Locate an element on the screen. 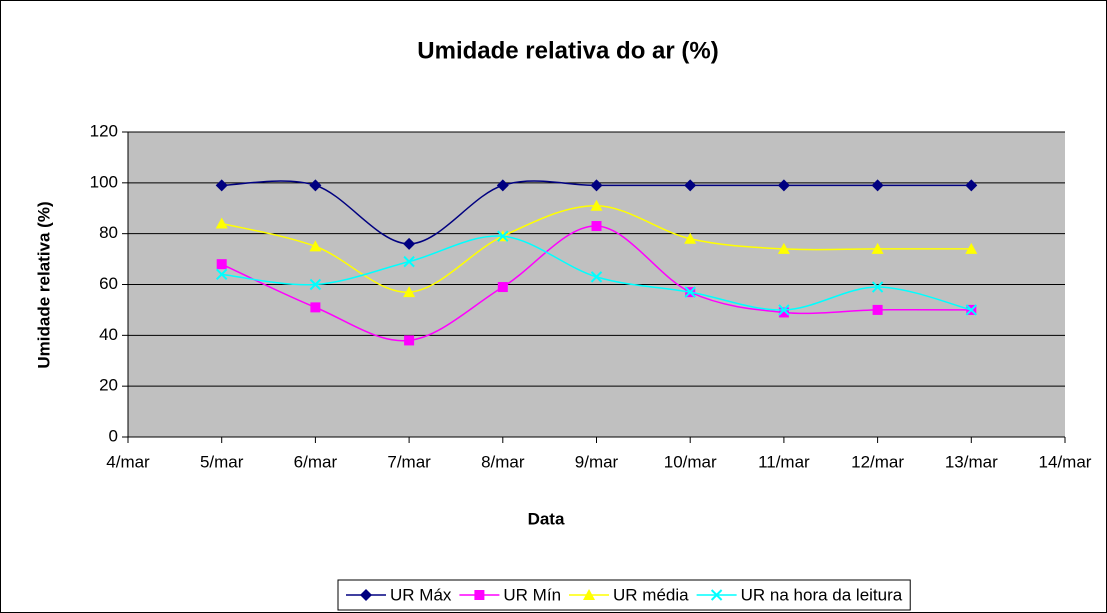 The width and height of the screenshot is (1107, 613). chart-title: Umidade relativa do ar (%) is located at coordinates (567, 50).